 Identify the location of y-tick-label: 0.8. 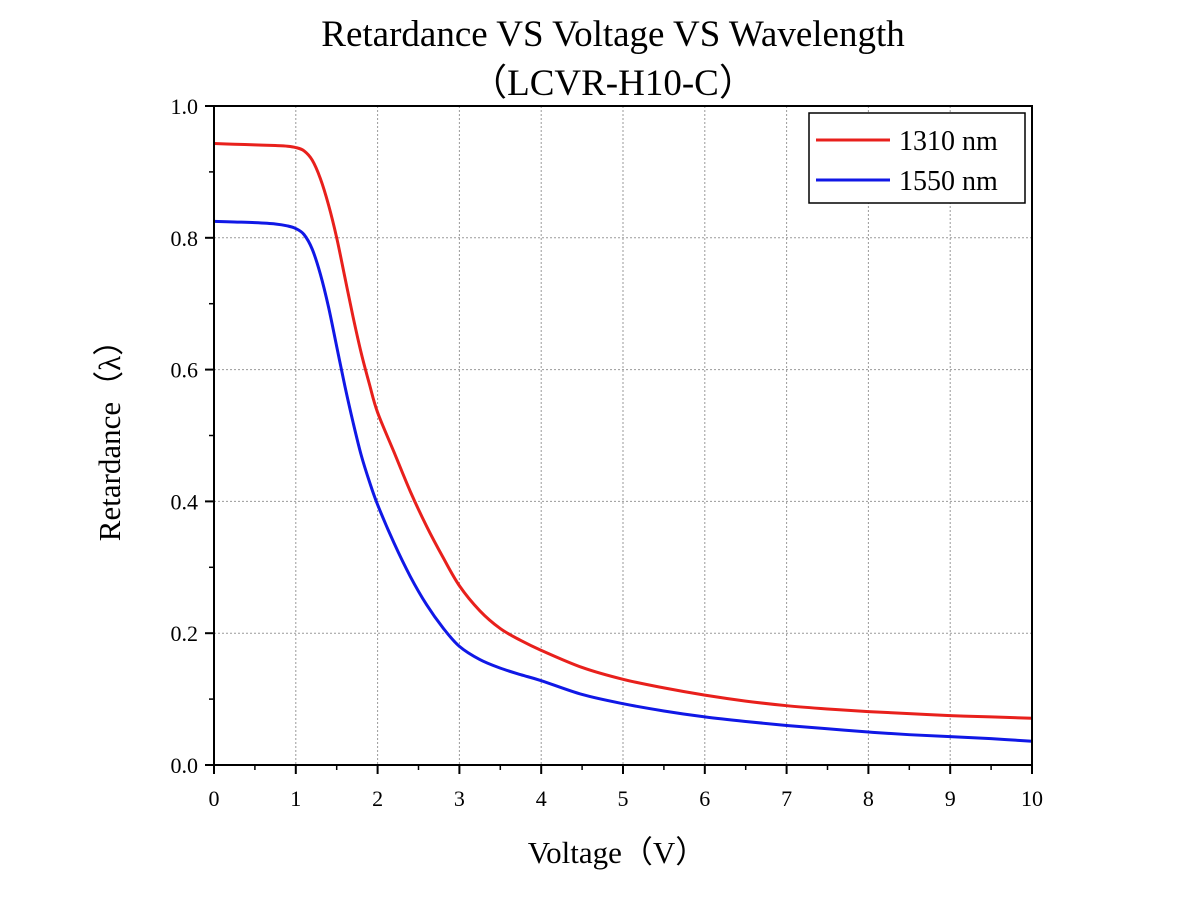
(185, 238).